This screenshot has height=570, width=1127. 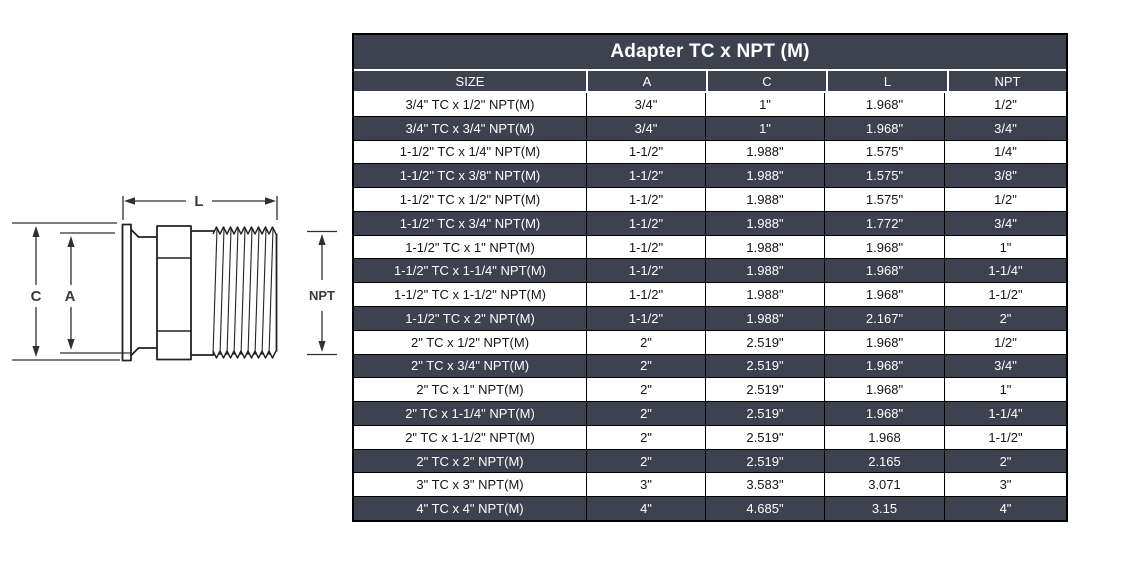 What do you see at coordinates (470, 461) in the screenshot?
I see `table-cell: 2" TC x 2" NPT(M)` at bounding box center [470, 461].